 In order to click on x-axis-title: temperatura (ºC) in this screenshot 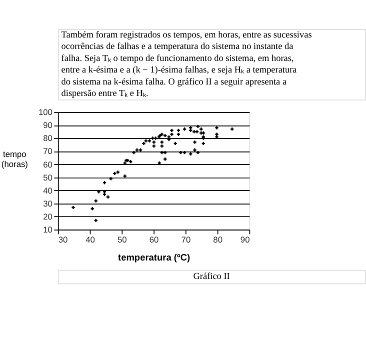, I will do `click(154, 257)`.